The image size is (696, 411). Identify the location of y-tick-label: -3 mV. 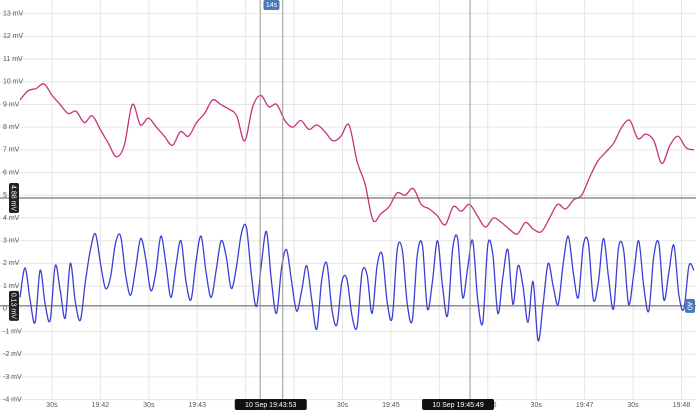
(12, 377).